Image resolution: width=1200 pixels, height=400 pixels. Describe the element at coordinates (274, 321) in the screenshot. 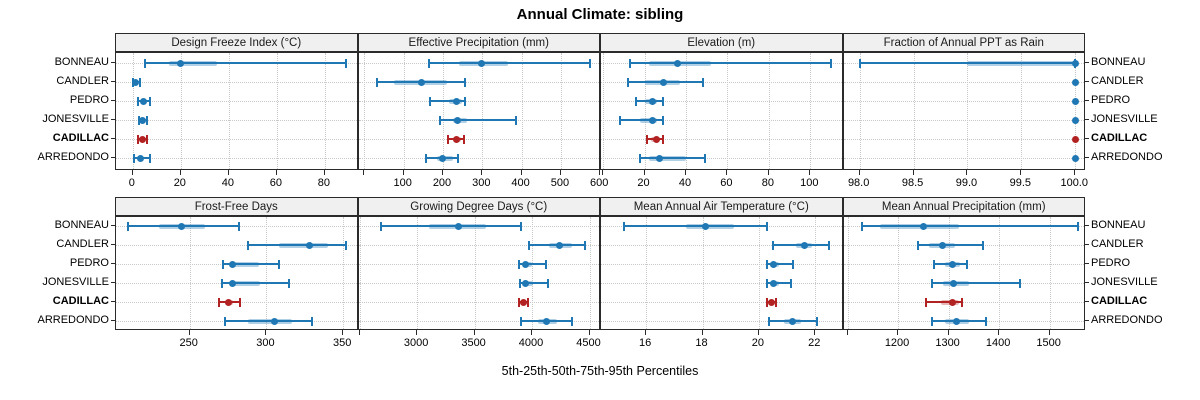

I see `median-dot-arredondo` at that location.